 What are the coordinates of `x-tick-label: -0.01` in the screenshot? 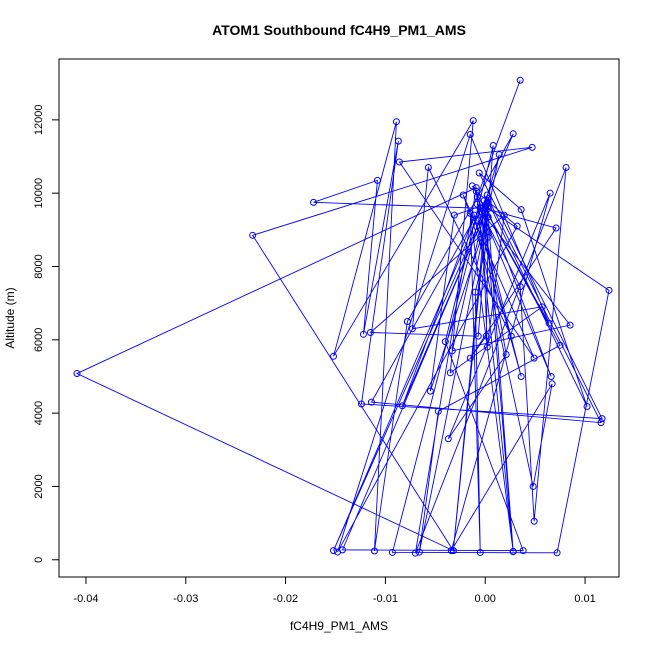 It's located at (385, 599).